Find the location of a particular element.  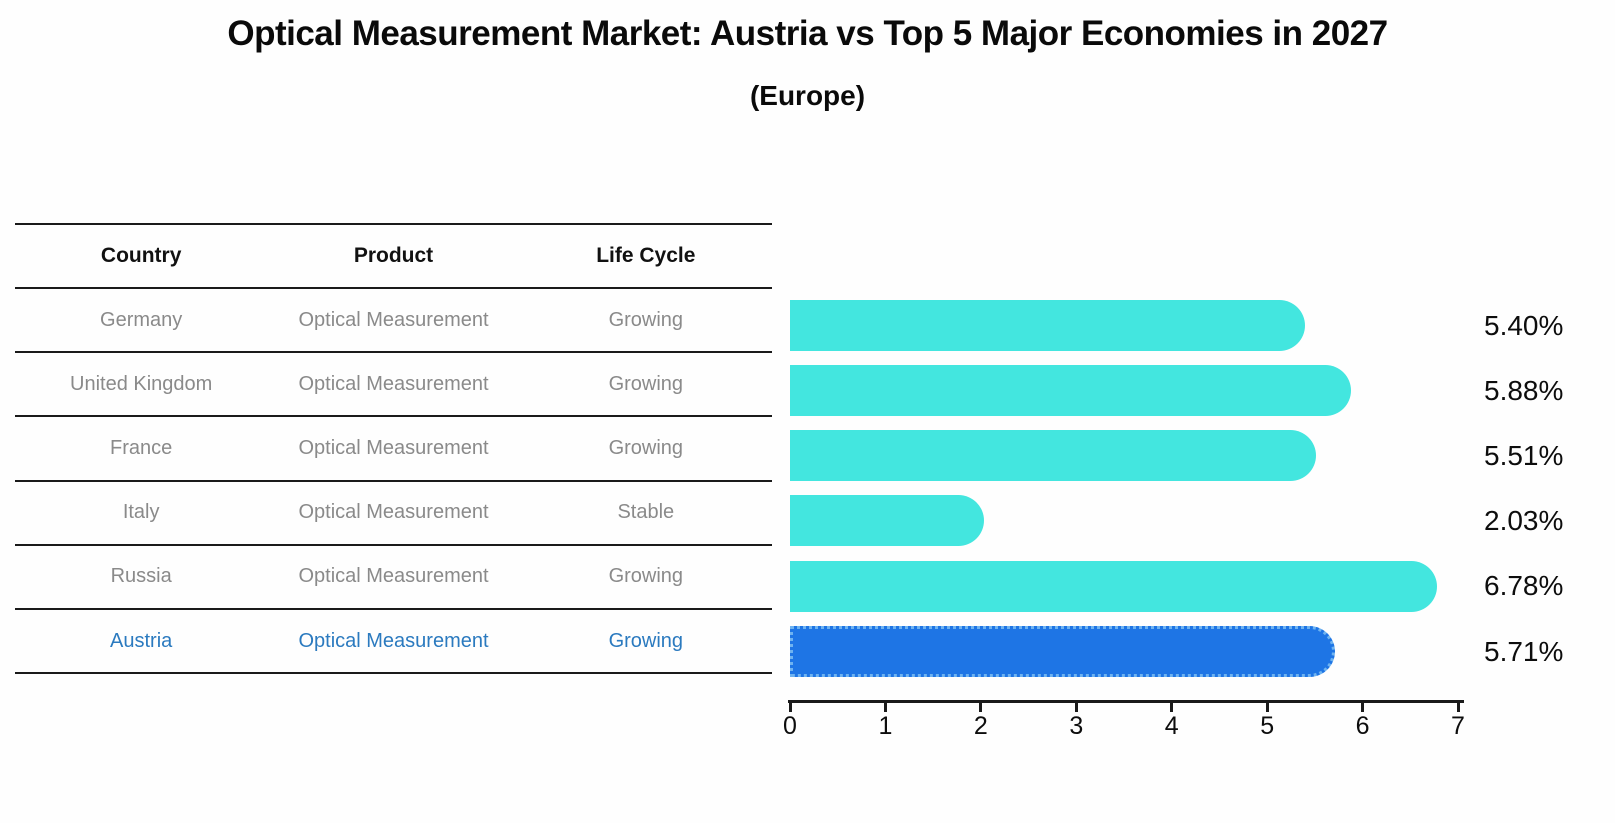

bar-france is located at coordinates (1053, 455).